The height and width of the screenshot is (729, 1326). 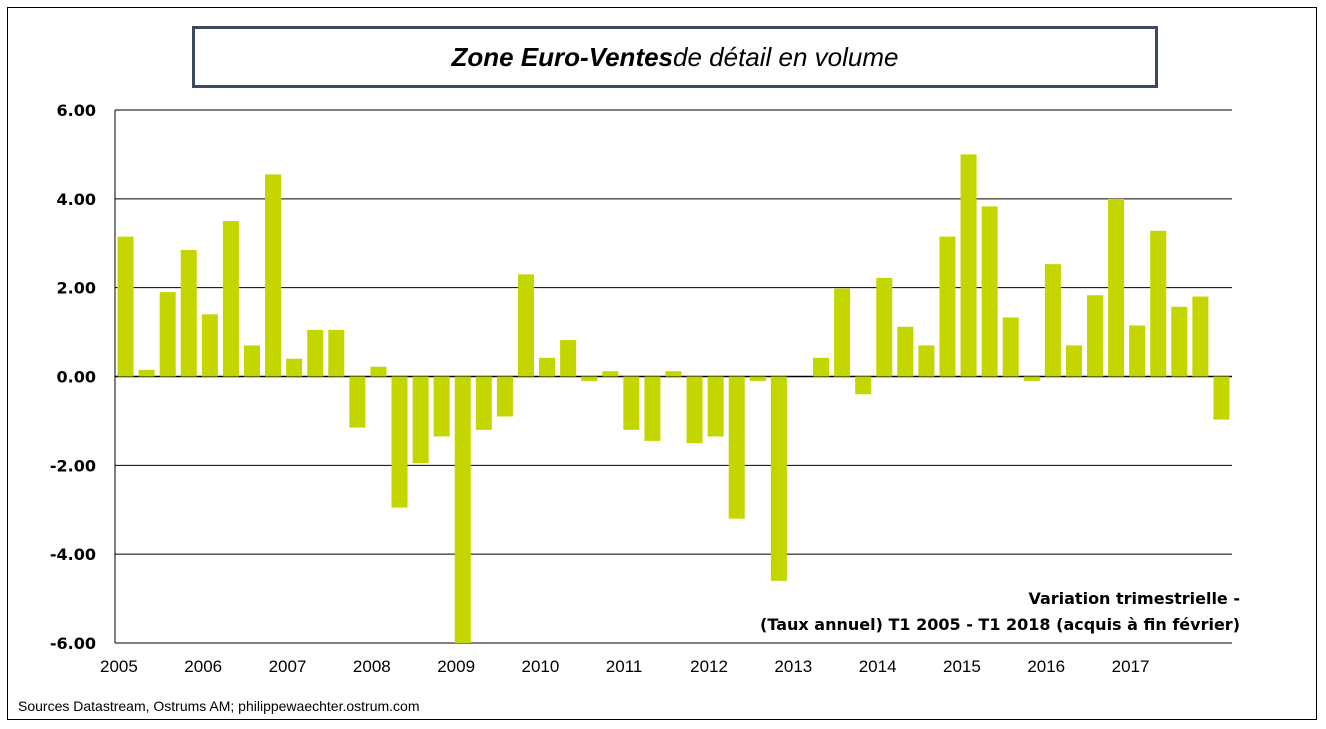 What do you see at coordinates (516, 56) in the screenshot?
I see `title-part-zone-euro: Zone Euro` at bounding box center [516, 56].